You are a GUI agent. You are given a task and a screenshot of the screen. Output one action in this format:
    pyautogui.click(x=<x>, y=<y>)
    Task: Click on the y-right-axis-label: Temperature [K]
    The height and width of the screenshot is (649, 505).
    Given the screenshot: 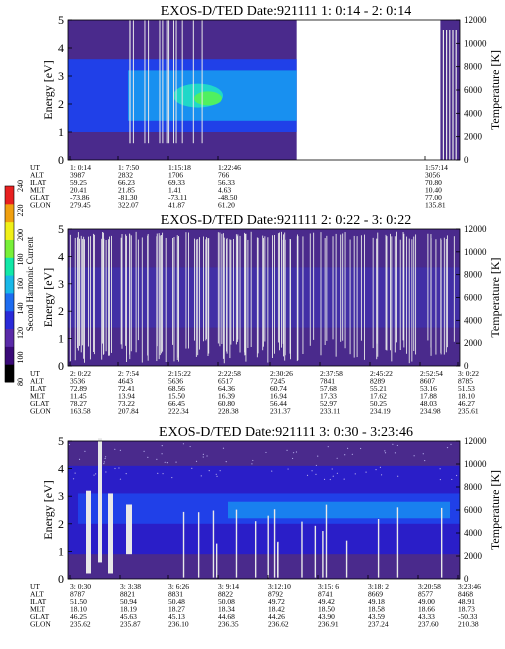 What is the action you would take?
    pyautogui.click(x=495, y=510)
    